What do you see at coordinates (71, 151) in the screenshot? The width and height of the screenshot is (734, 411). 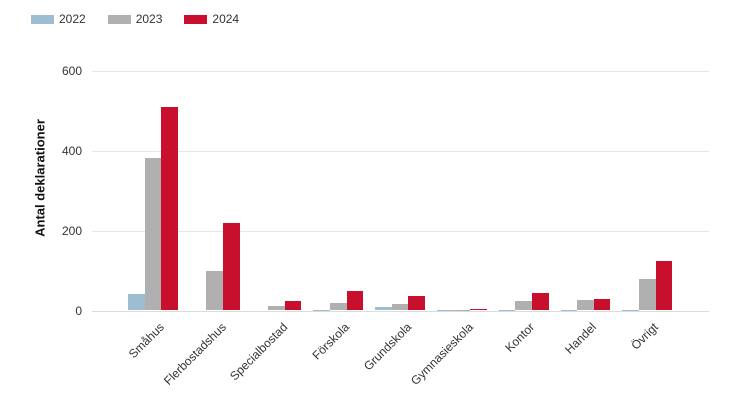 I see `y-tick-label: 400` at bounding box center [71, 151].